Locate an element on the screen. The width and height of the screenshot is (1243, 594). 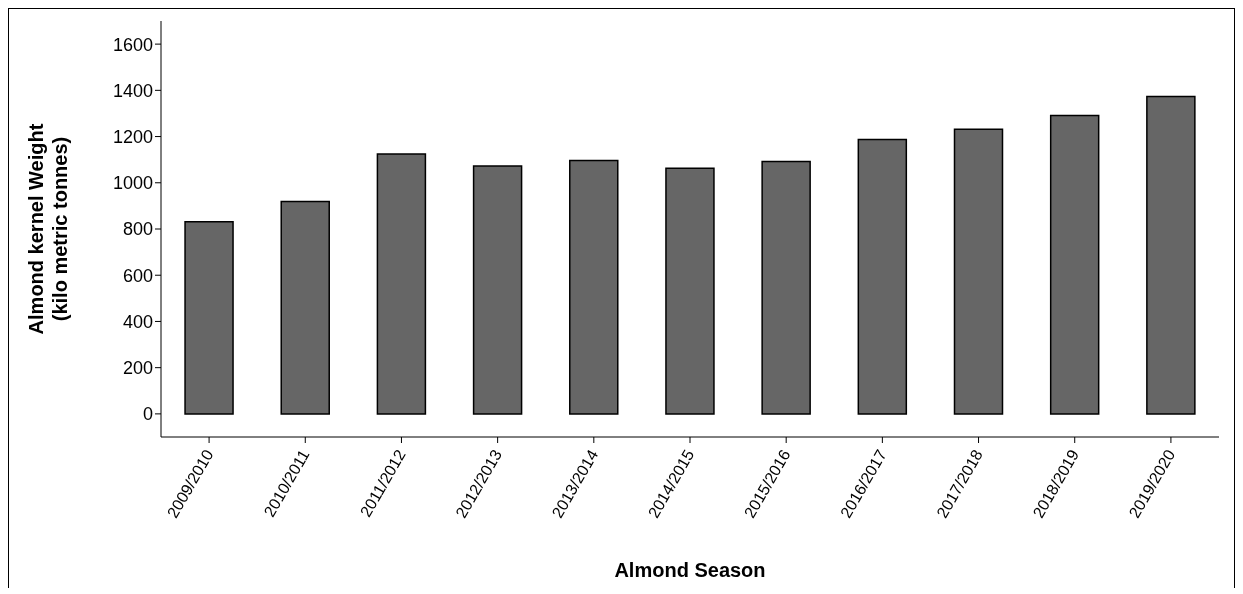
y-axis-title: Almond kernel Weight (kilo metric tonnes) is located at coordinates (48, 229).